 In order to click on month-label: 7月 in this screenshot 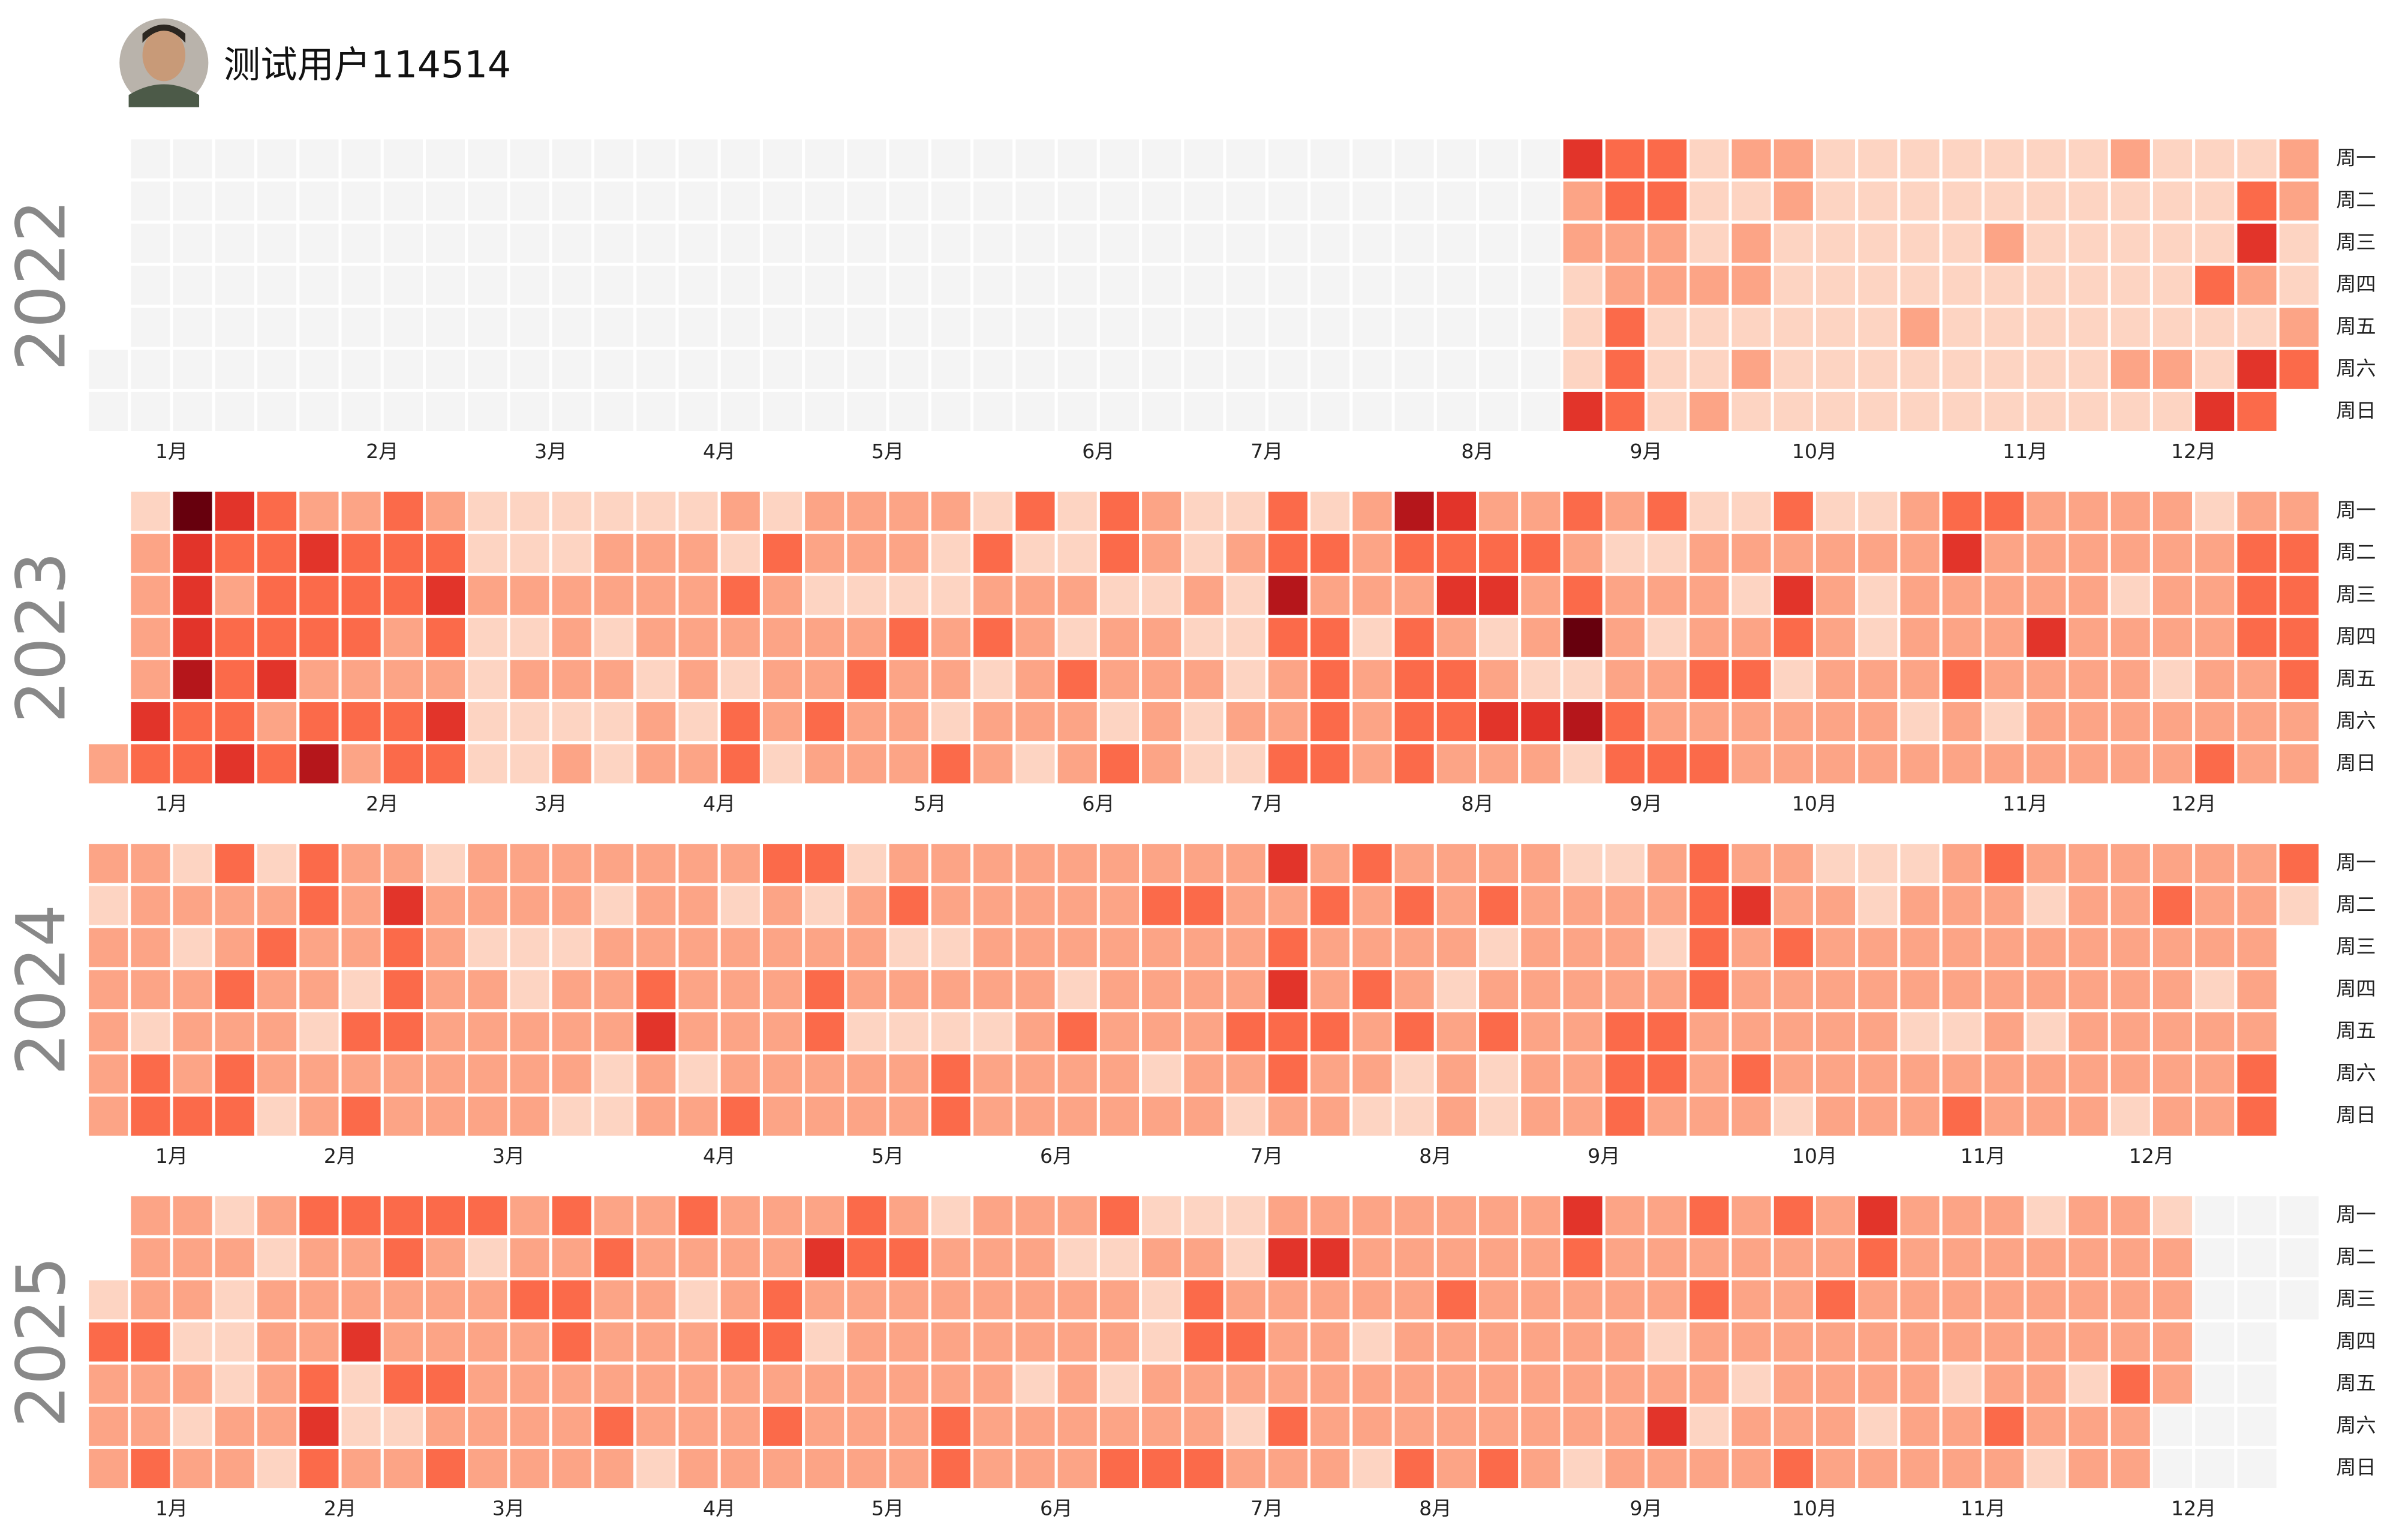, I will do `click(1266, 804)`.